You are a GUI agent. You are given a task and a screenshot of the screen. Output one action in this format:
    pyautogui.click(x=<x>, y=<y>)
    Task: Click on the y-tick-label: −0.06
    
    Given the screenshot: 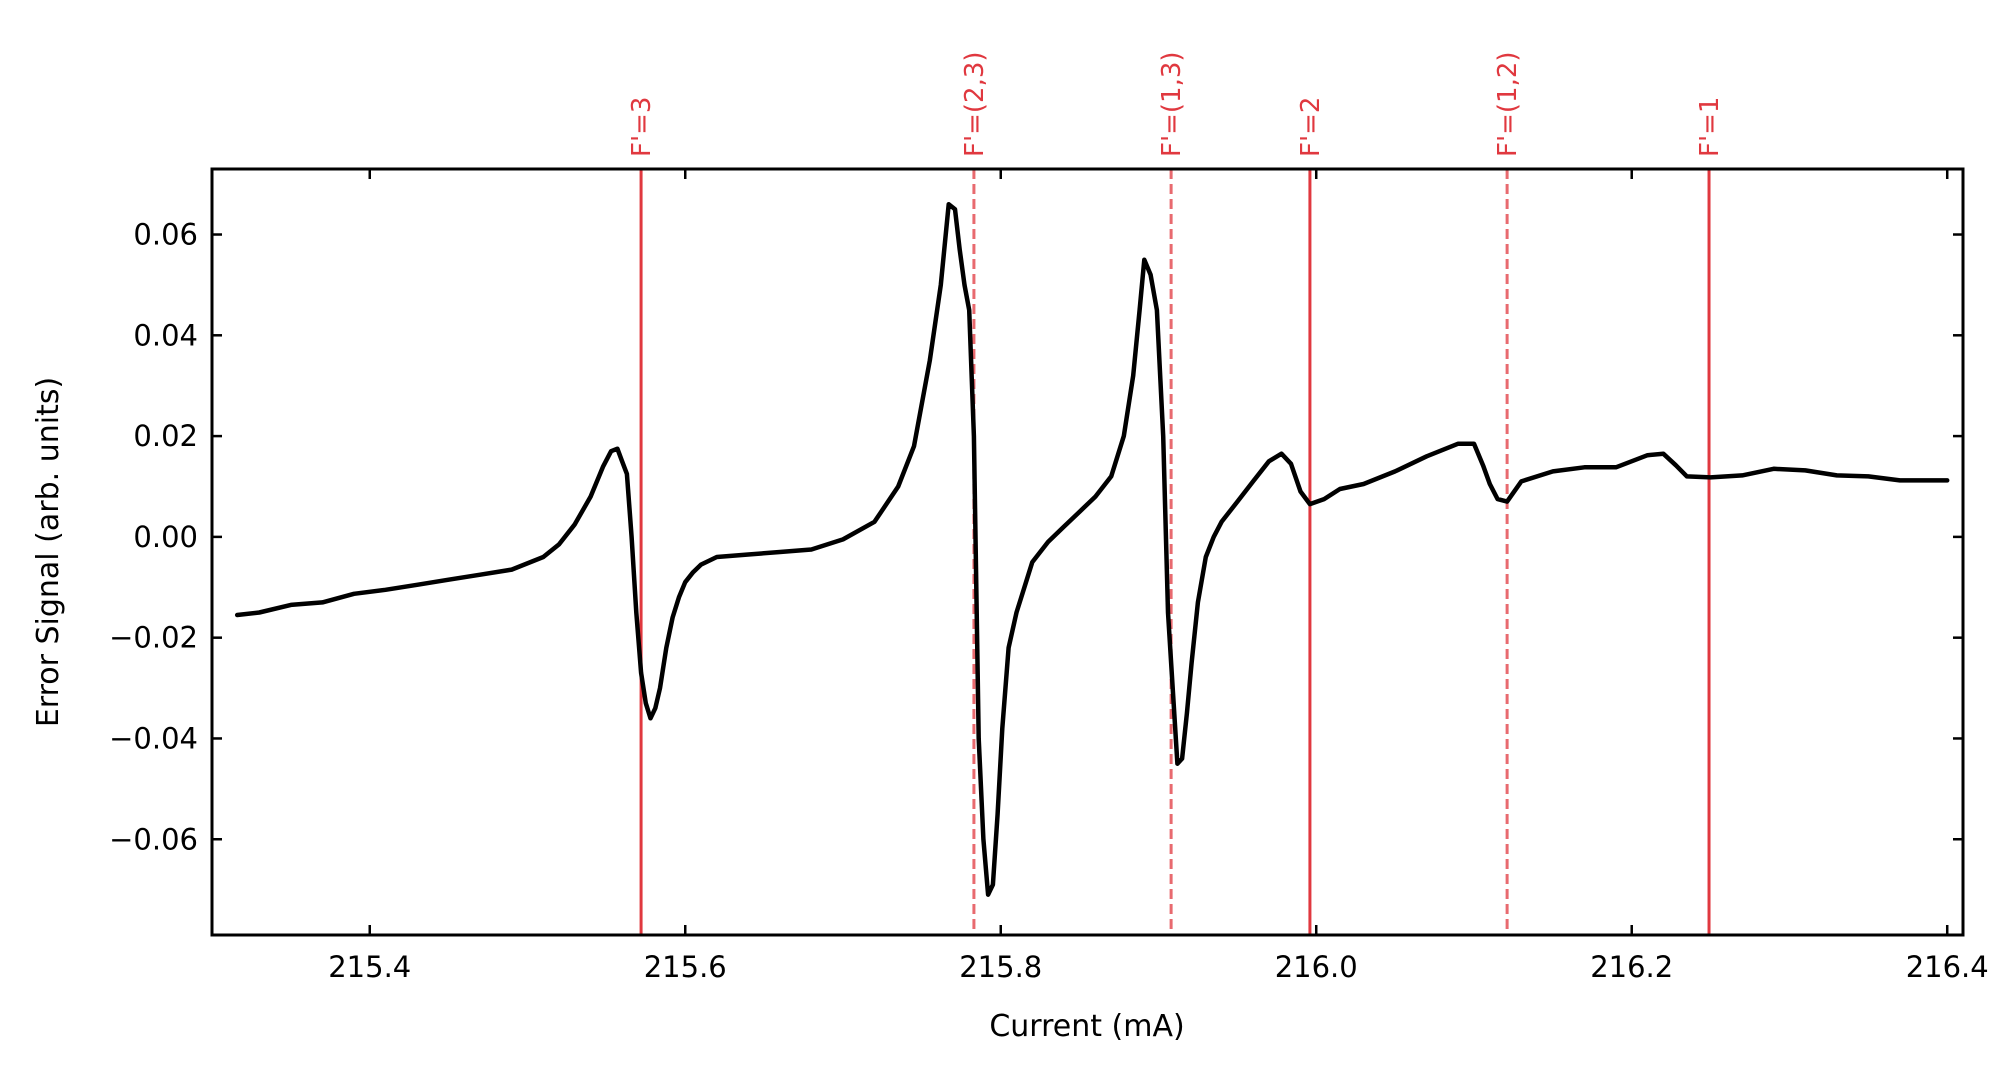 What is the action you would take?
    pyautogui.click(x=153, y=839)
    